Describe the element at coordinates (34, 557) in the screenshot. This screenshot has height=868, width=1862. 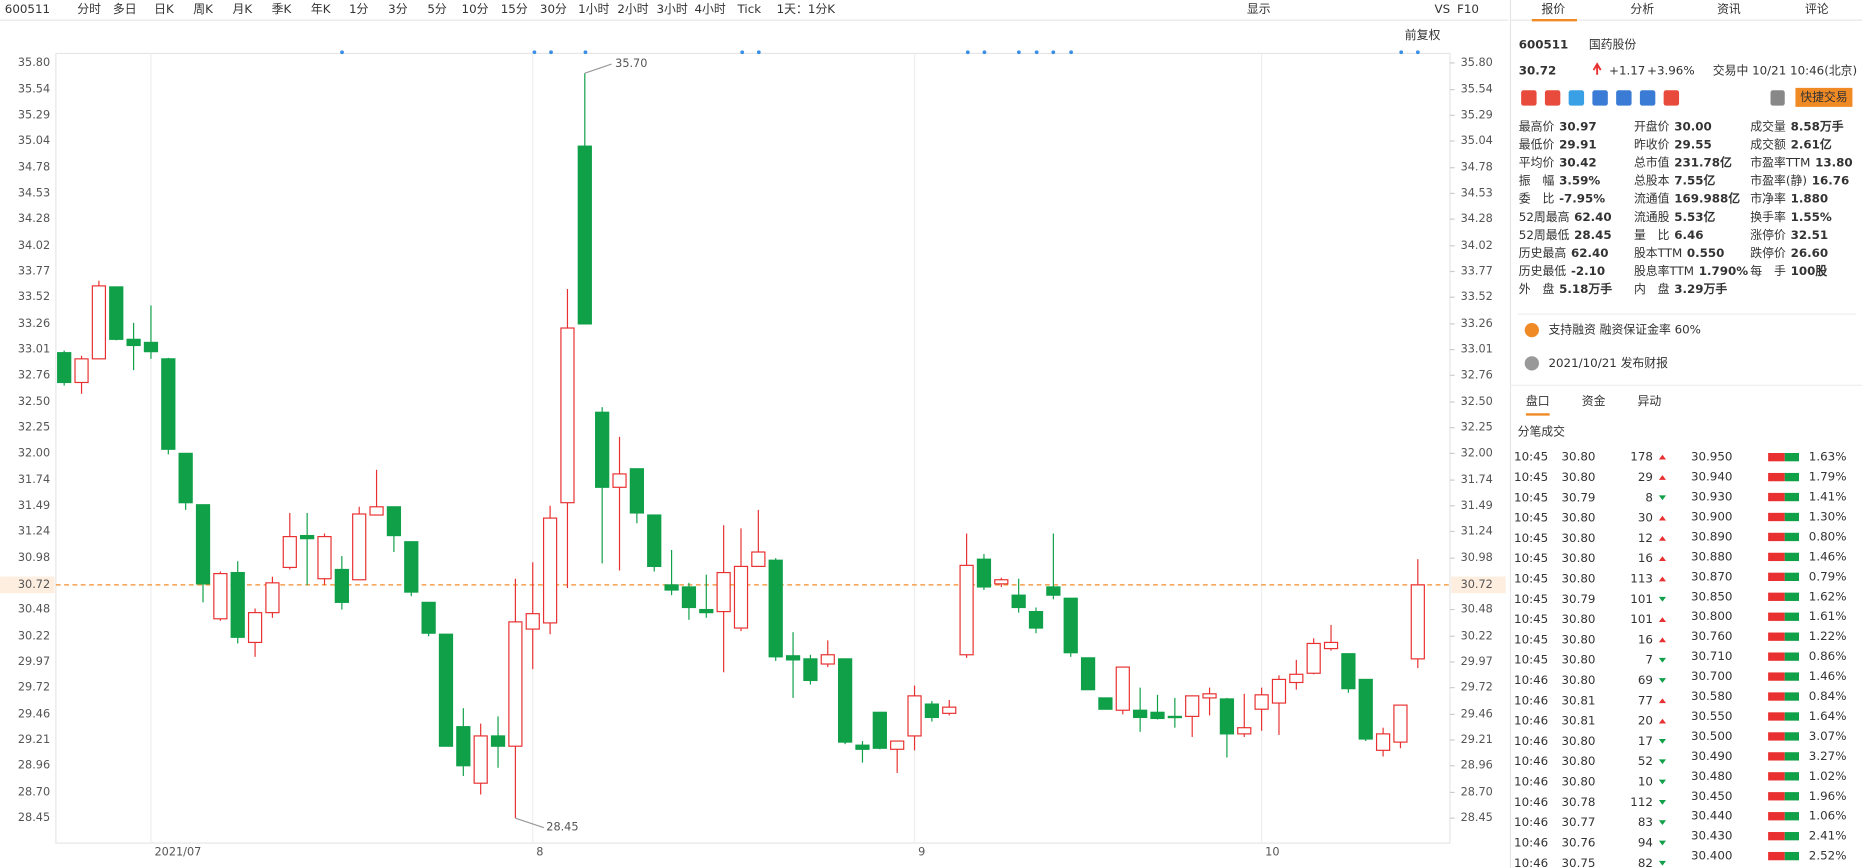
I see `y-tick-label: 30.98` at that location.